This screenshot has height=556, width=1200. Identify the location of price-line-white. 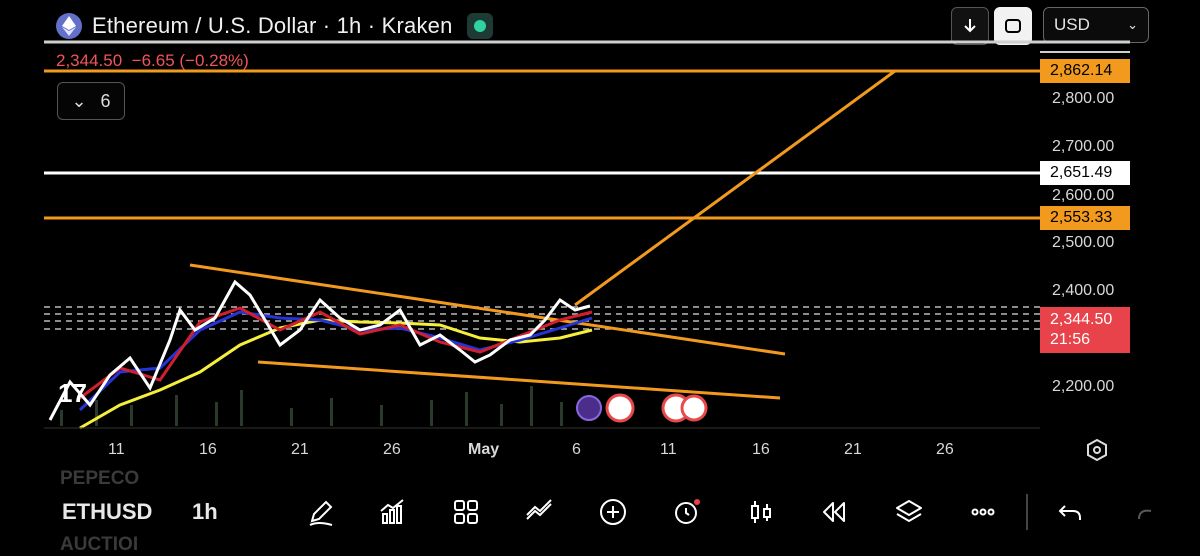
(319, 350).